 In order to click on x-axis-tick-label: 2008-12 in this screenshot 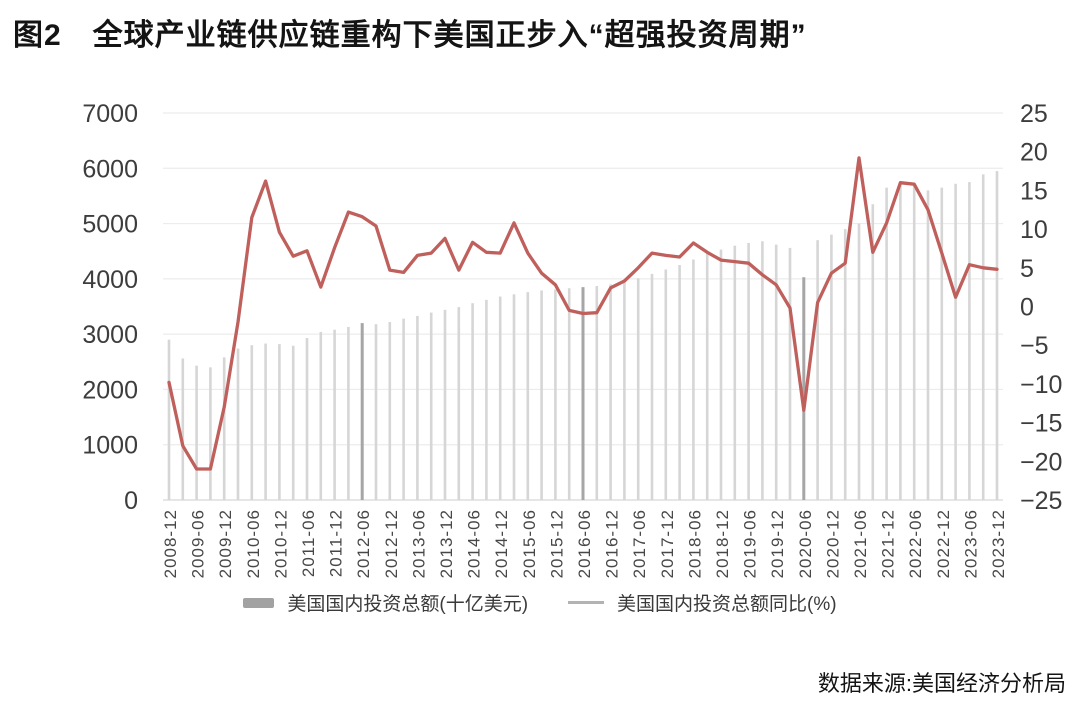, I will do `click(170, 543)`.